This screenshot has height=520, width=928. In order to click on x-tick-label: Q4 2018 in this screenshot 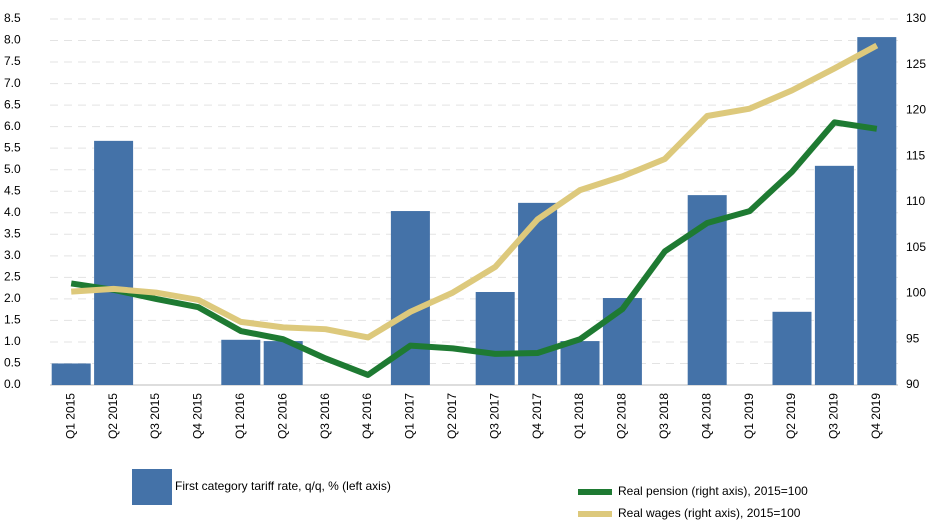, I will do `click(706, 416)`.